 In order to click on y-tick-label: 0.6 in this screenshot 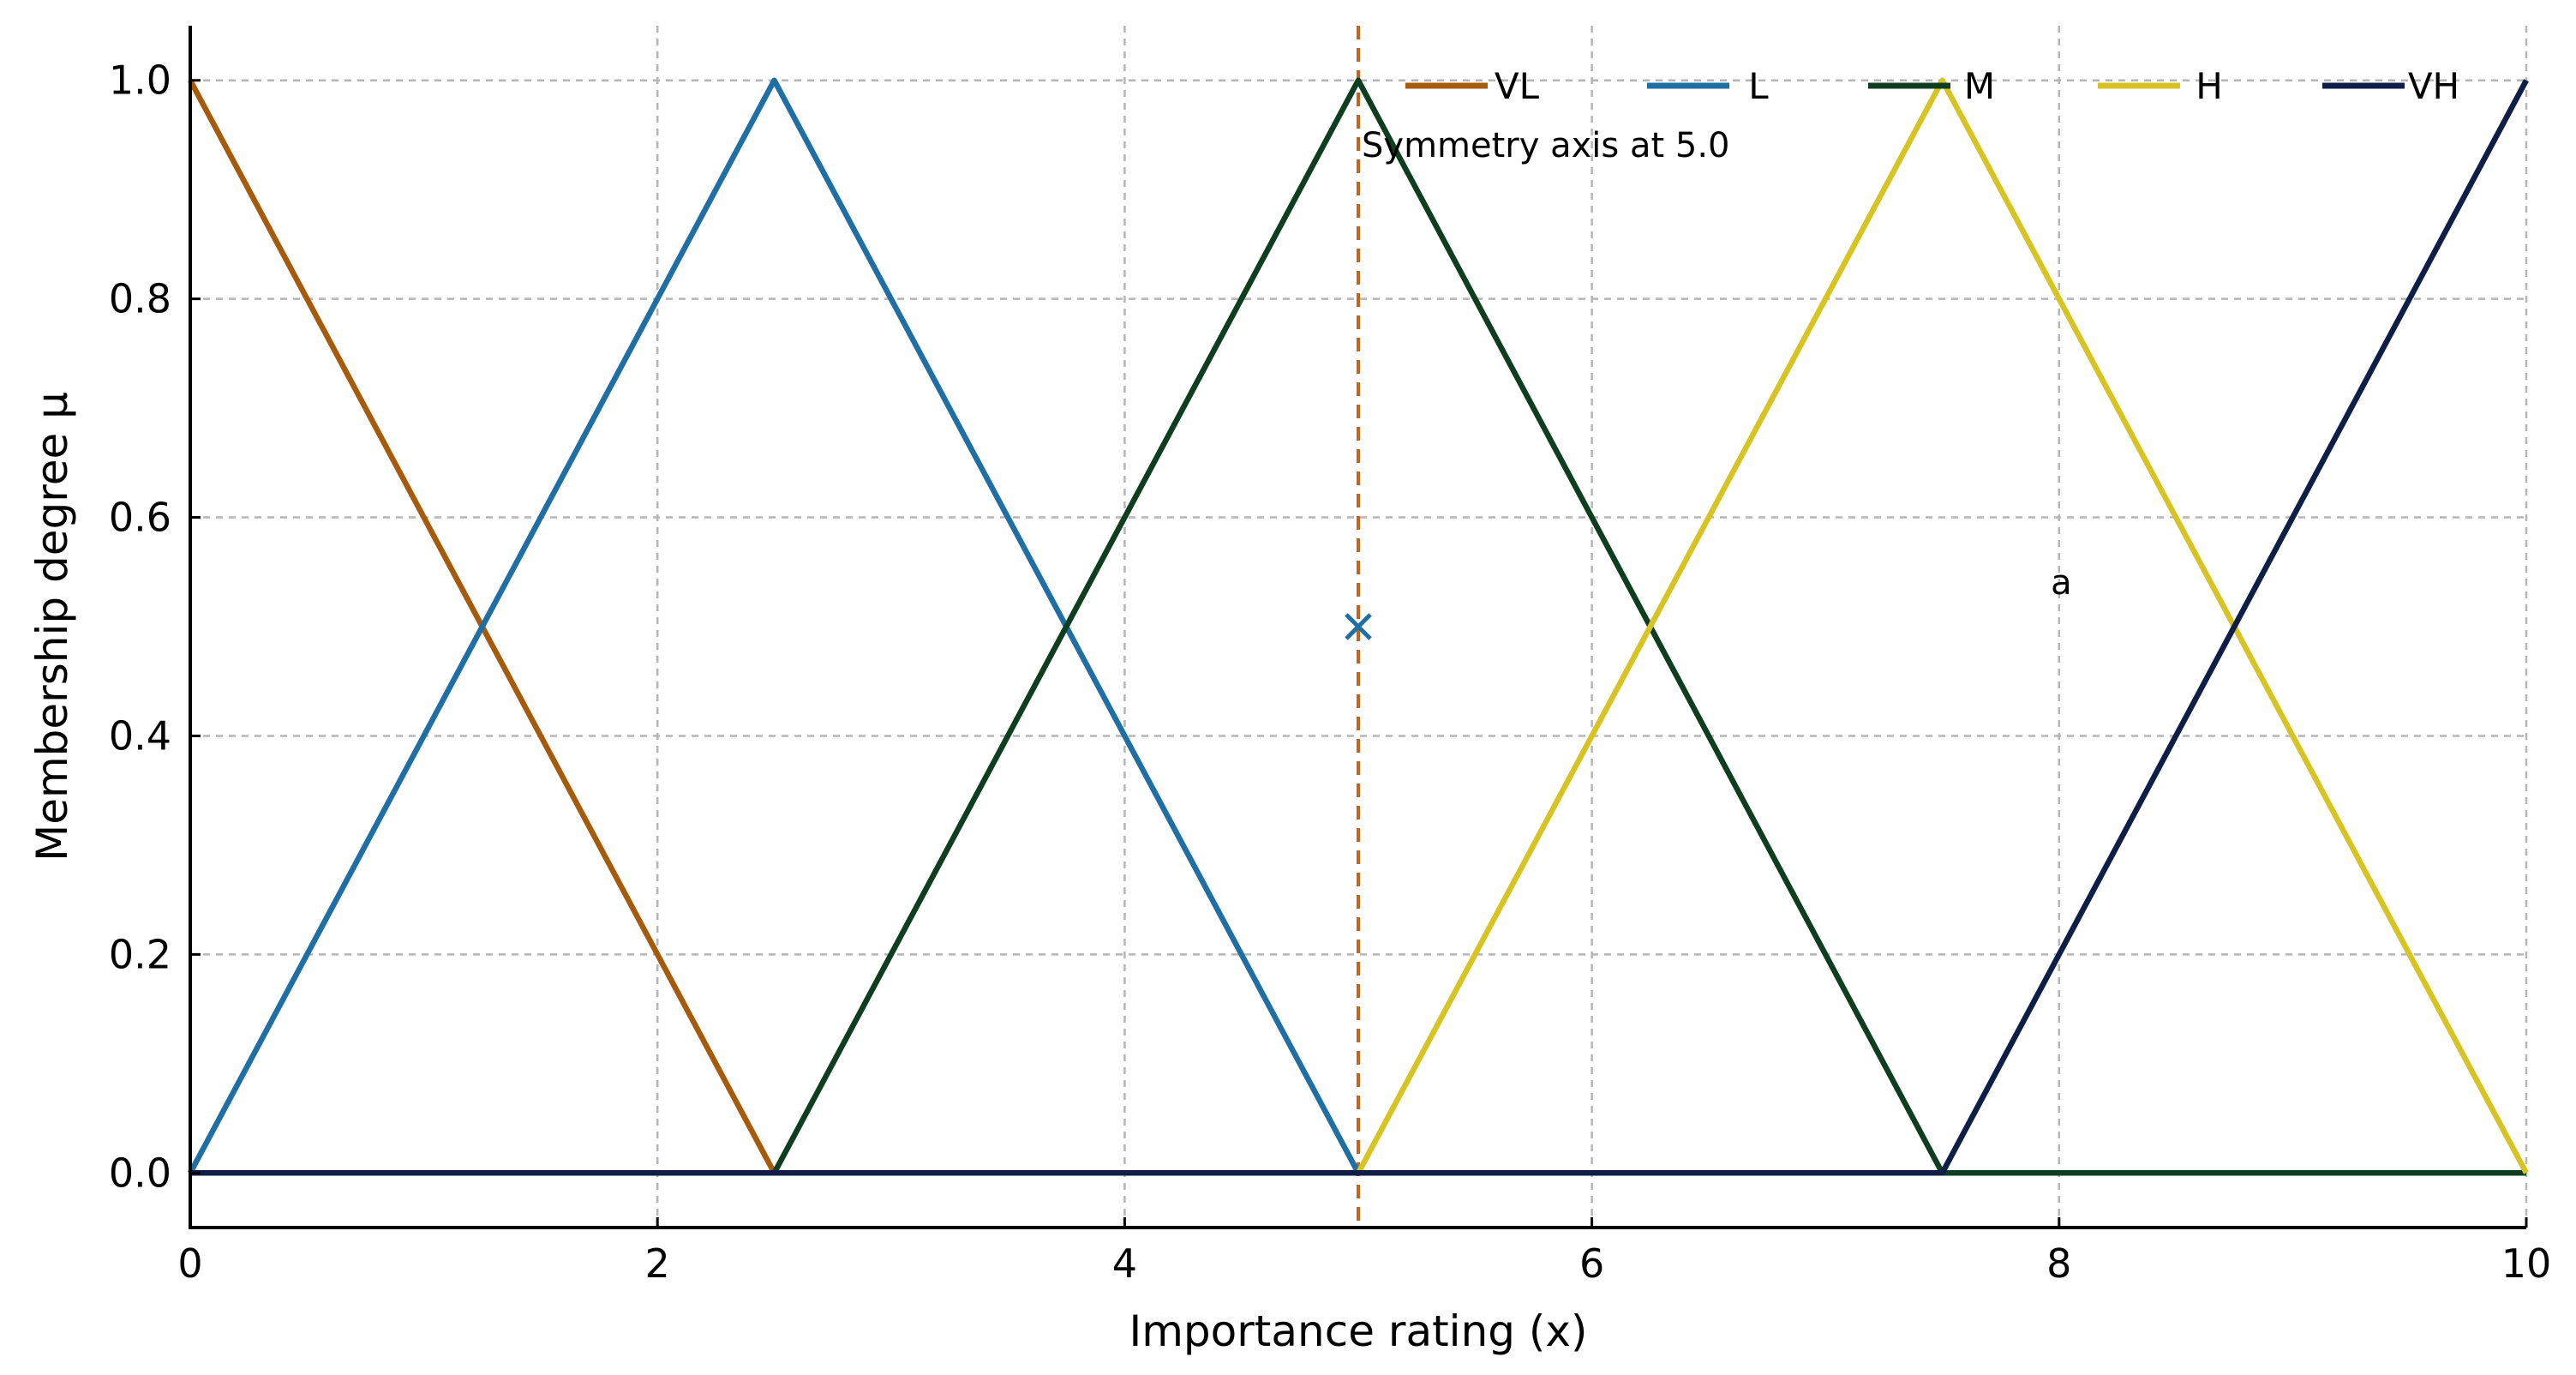, I will do `click(140, 518)`.